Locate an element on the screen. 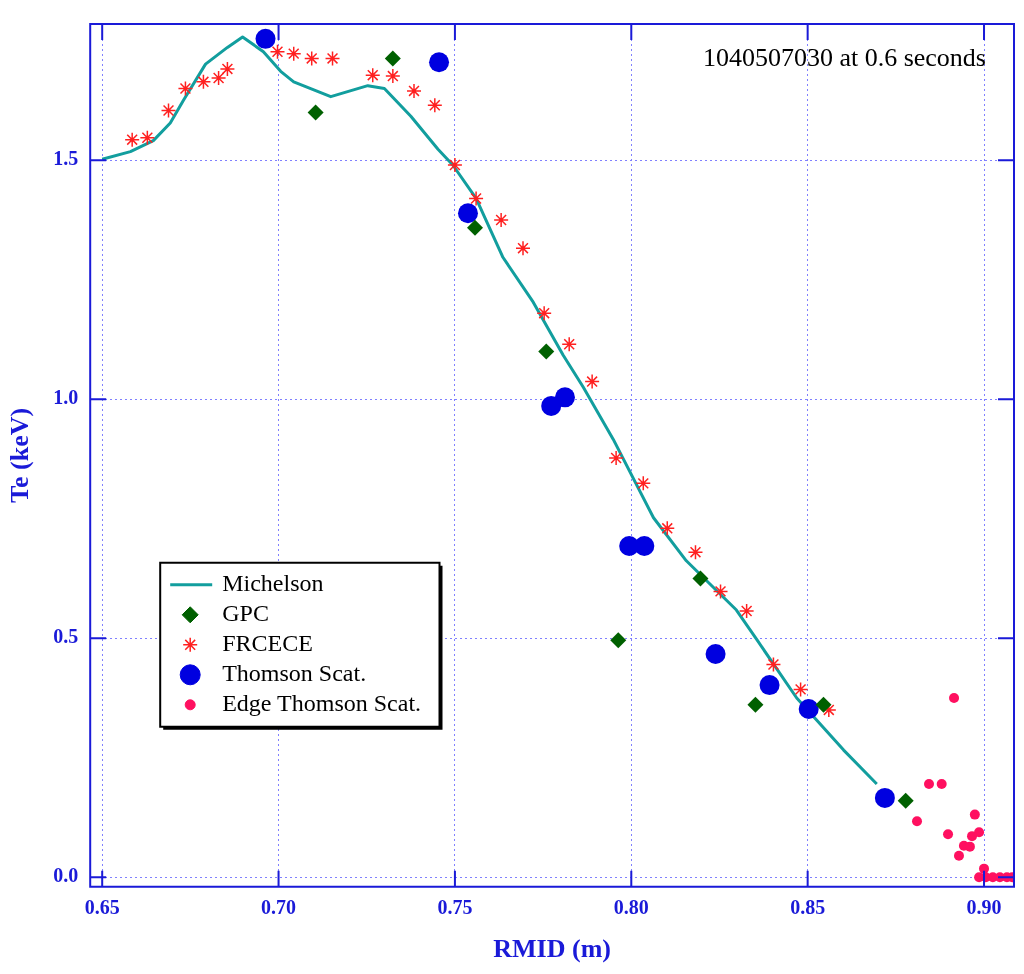  x-axis-title: RMID (m) is located at coordinates (552, 949).